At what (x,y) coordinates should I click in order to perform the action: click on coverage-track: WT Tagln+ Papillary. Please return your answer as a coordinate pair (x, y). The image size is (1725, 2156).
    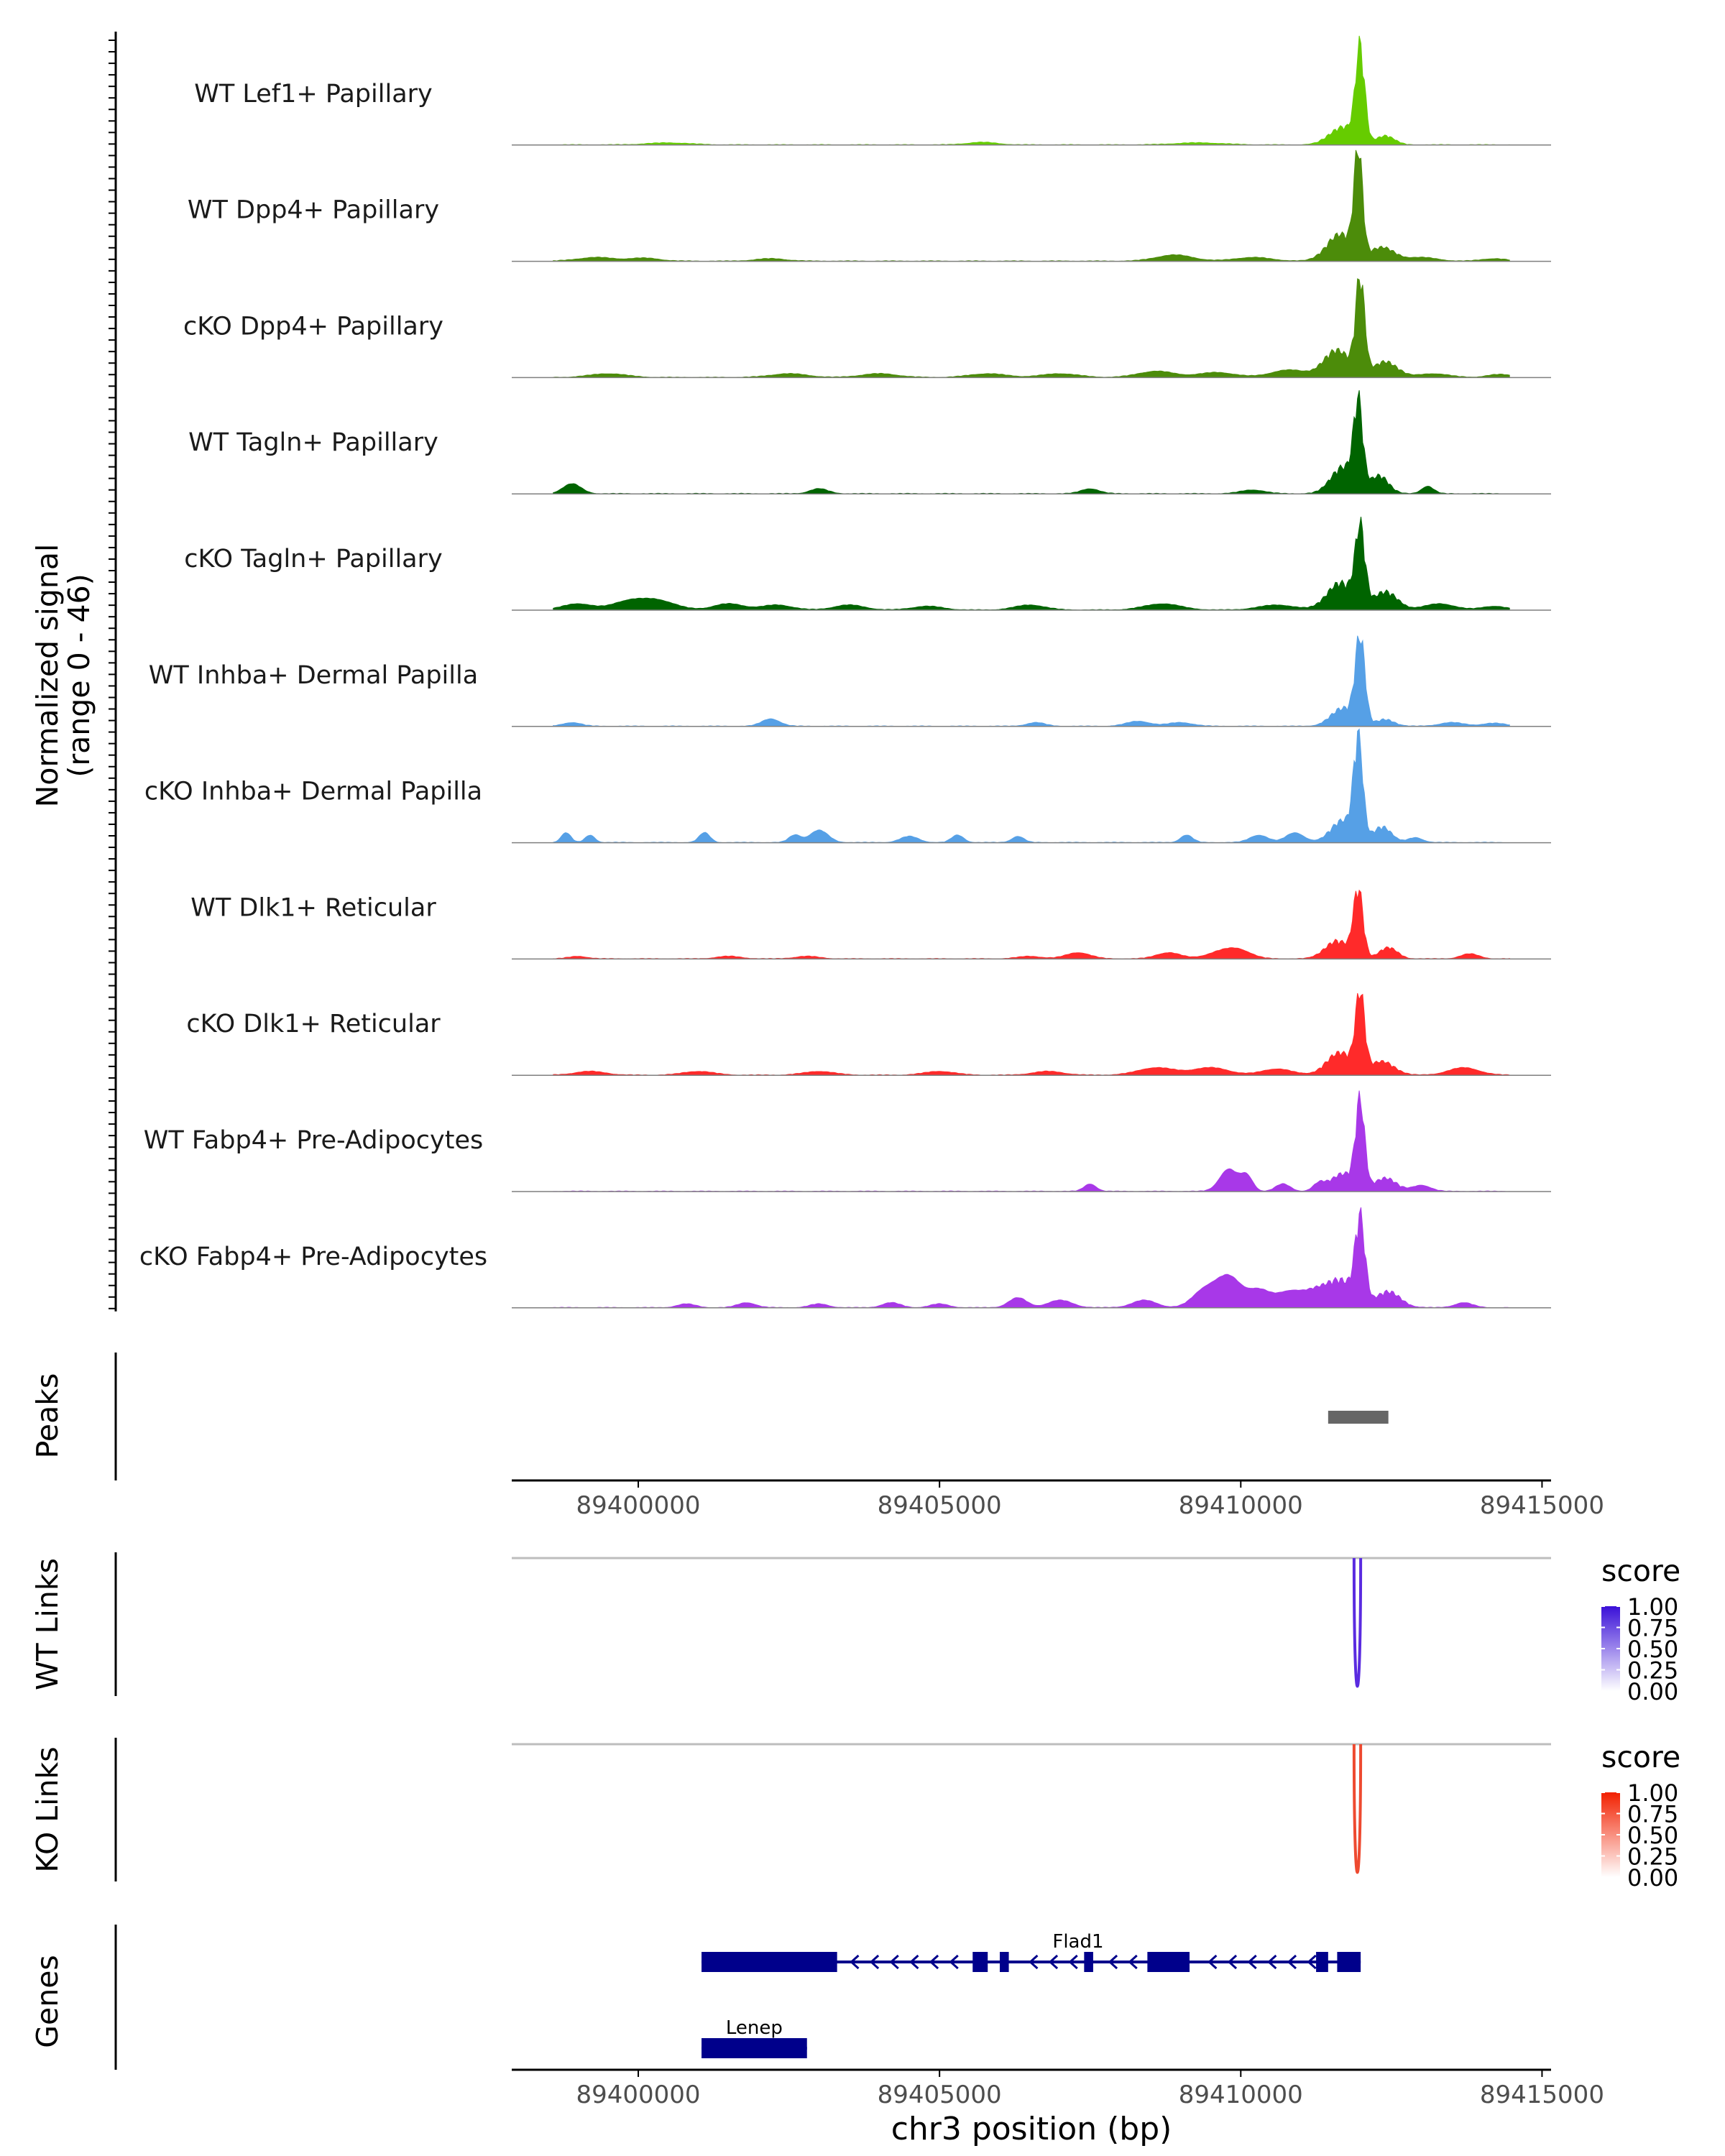
    Looking at the image, I should click on (869, 442).